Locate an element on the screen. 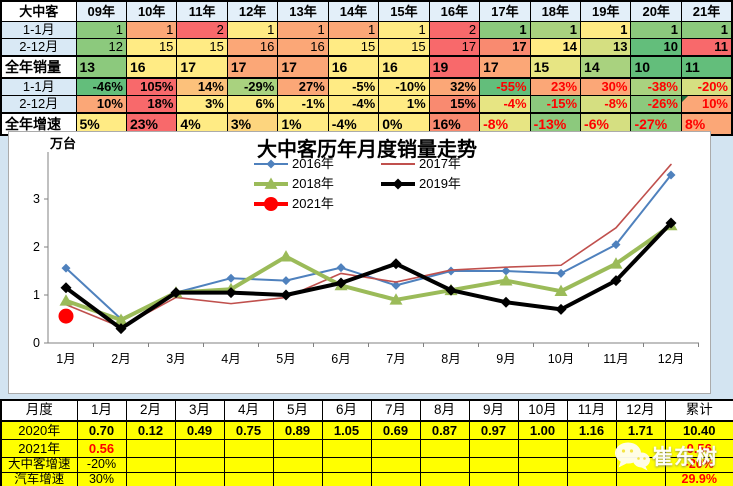 The width and height of the screenshot is (733, 486). data-cell: 10 is located at coordinates (656, 47).